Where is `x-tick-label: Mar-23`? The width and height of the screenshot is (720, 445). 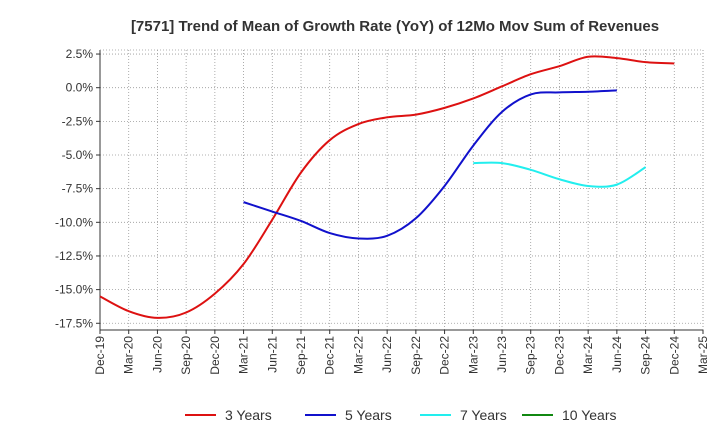 x-tick-label: Mar-23 is located at coordinates (473, 355).